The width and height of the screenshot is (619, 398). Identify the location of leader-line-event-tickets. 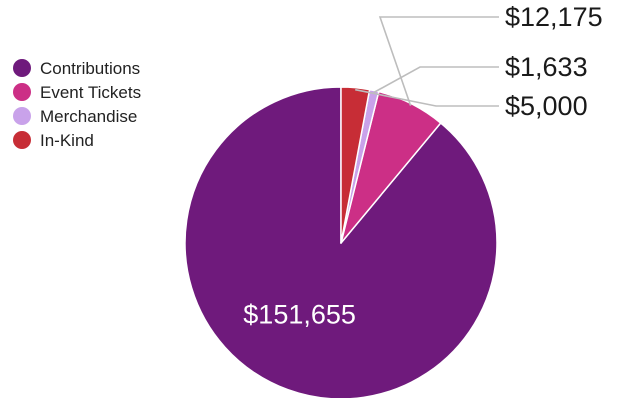
(438, 61).